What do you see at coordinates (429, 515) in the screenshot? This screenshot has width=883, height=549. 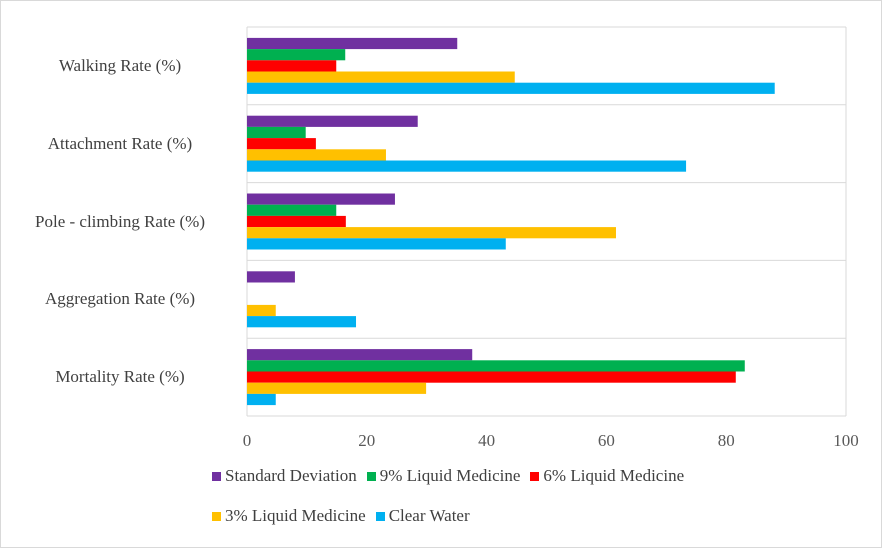 I see `legend-label: Clear Water` at bounding box center [429, 515].